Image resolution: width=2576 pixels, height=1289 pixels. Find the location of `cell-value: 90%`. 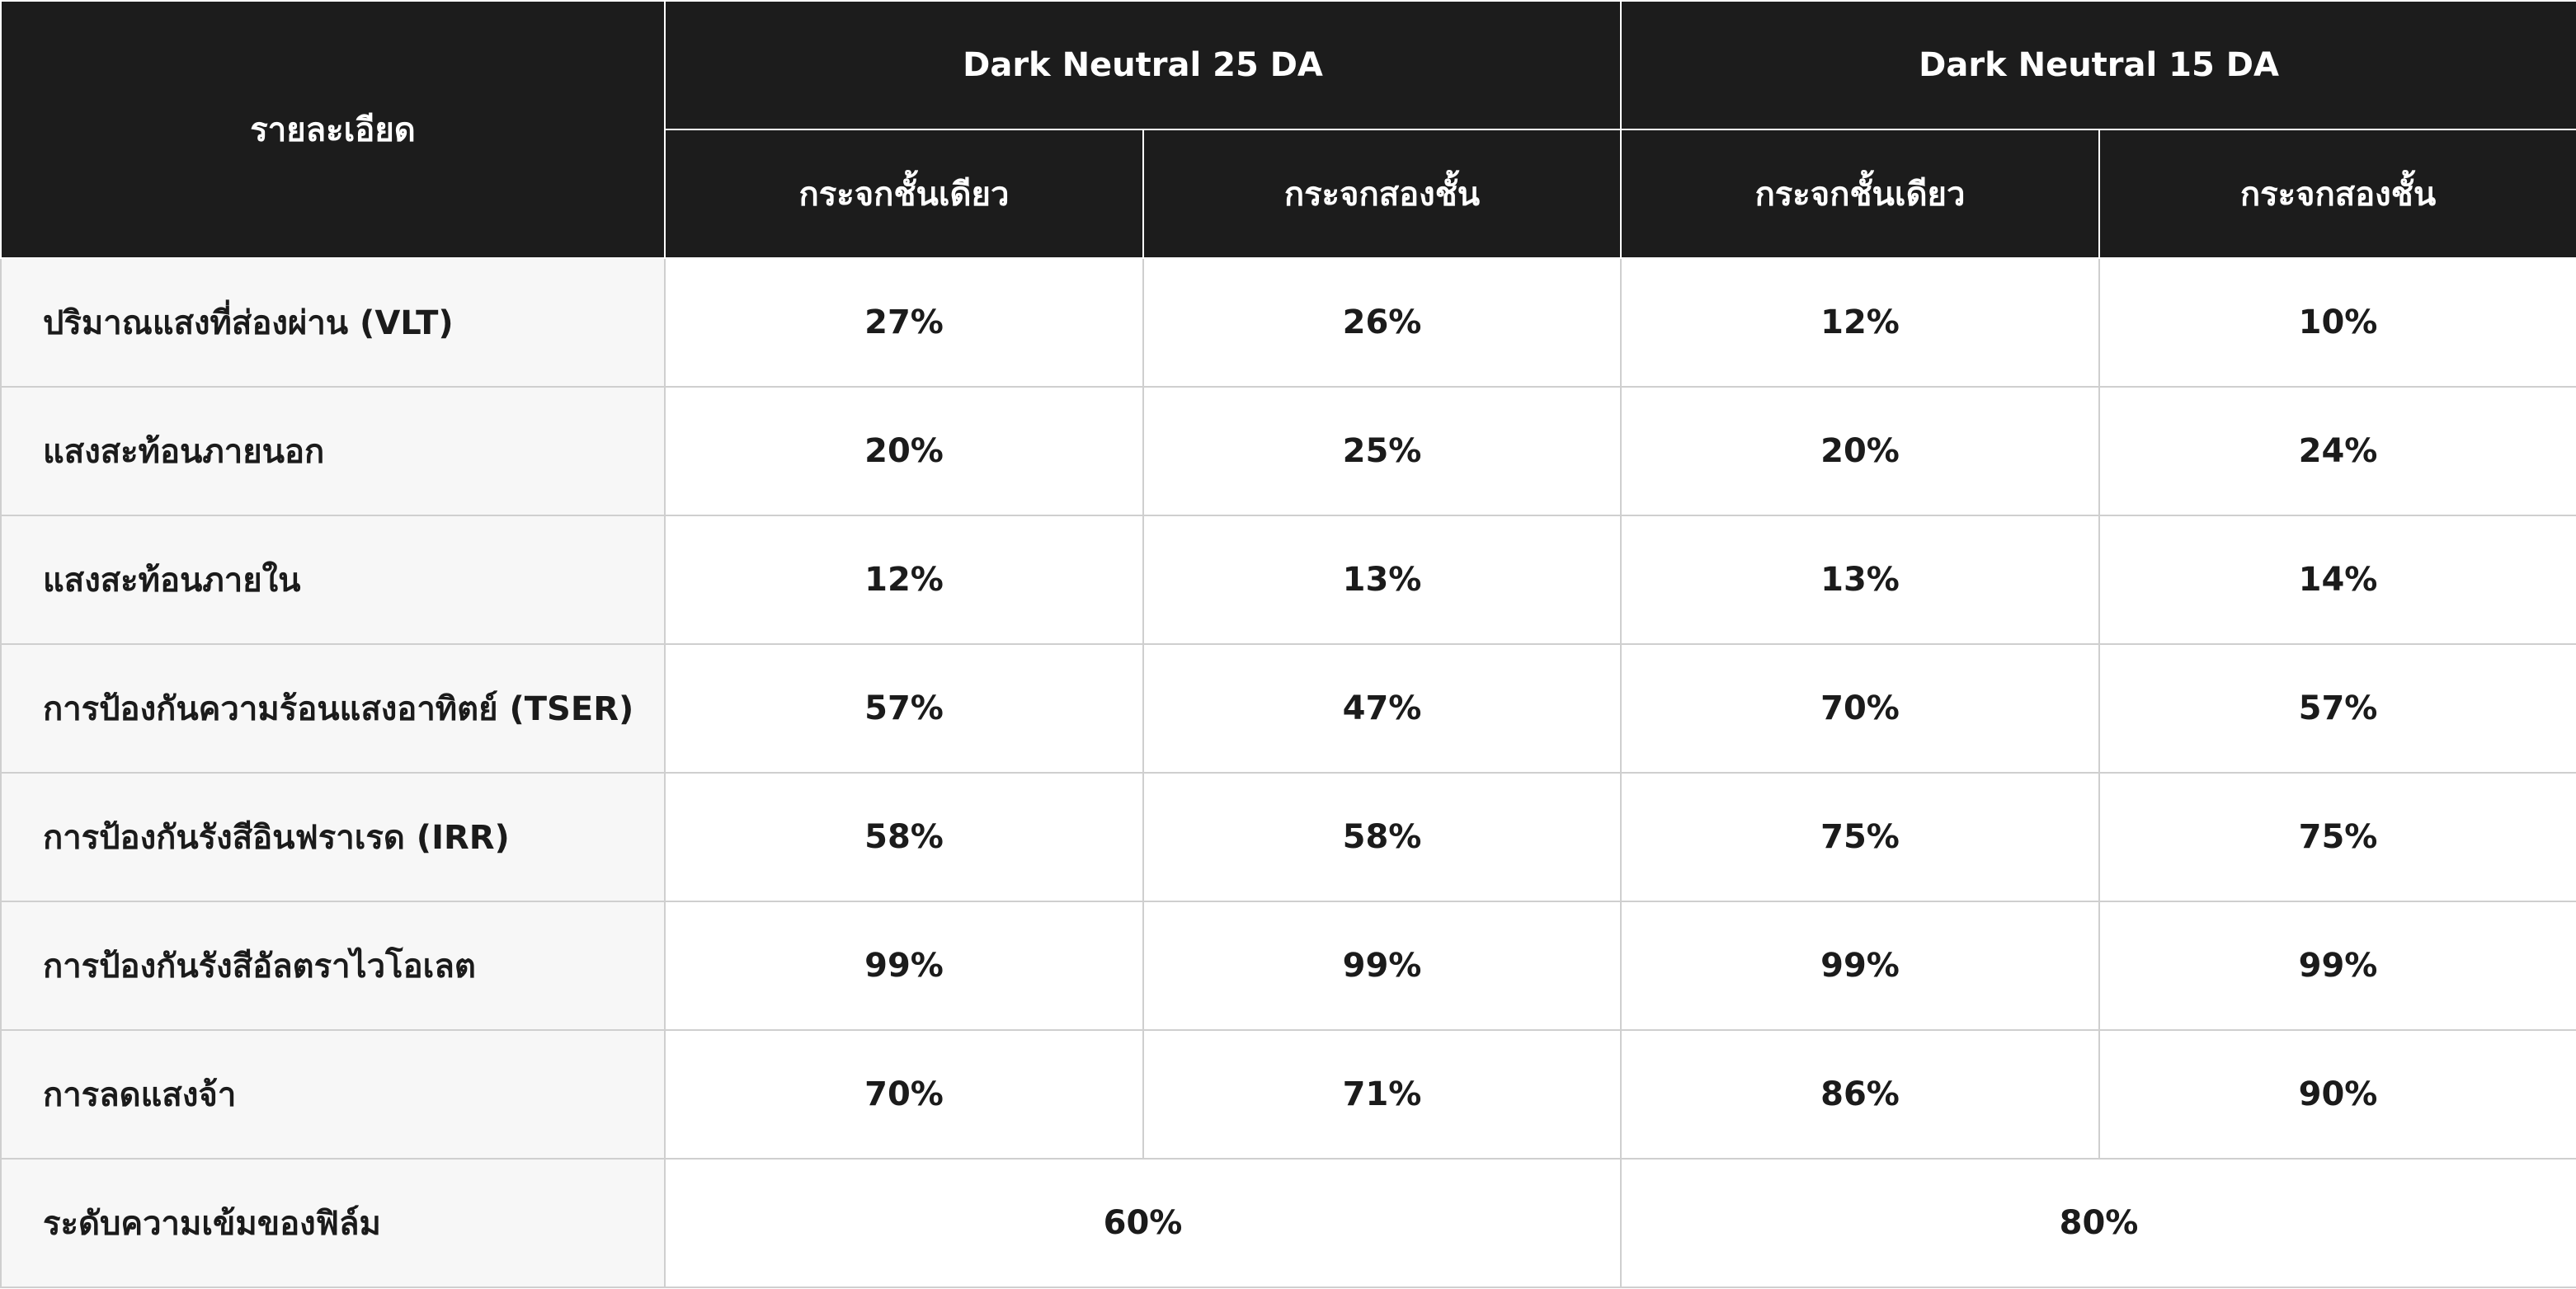

cell-value: 90% is located at coordinates (2337, 1094).